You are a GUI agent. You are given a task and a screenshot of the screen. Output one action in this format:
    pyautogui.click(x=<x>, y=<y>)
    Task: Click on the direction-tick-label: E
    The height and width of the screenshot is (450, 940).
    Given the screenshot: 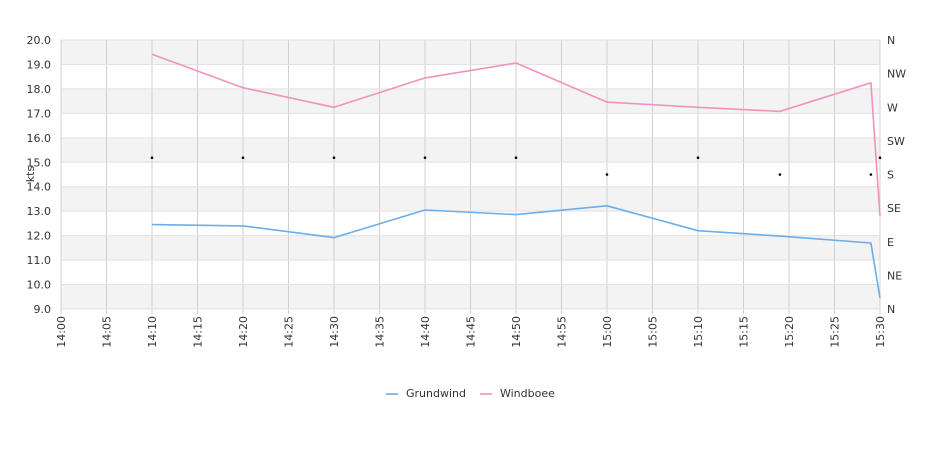 What is the action you would take?
    pyautogui.click(x=890, y=242)
    